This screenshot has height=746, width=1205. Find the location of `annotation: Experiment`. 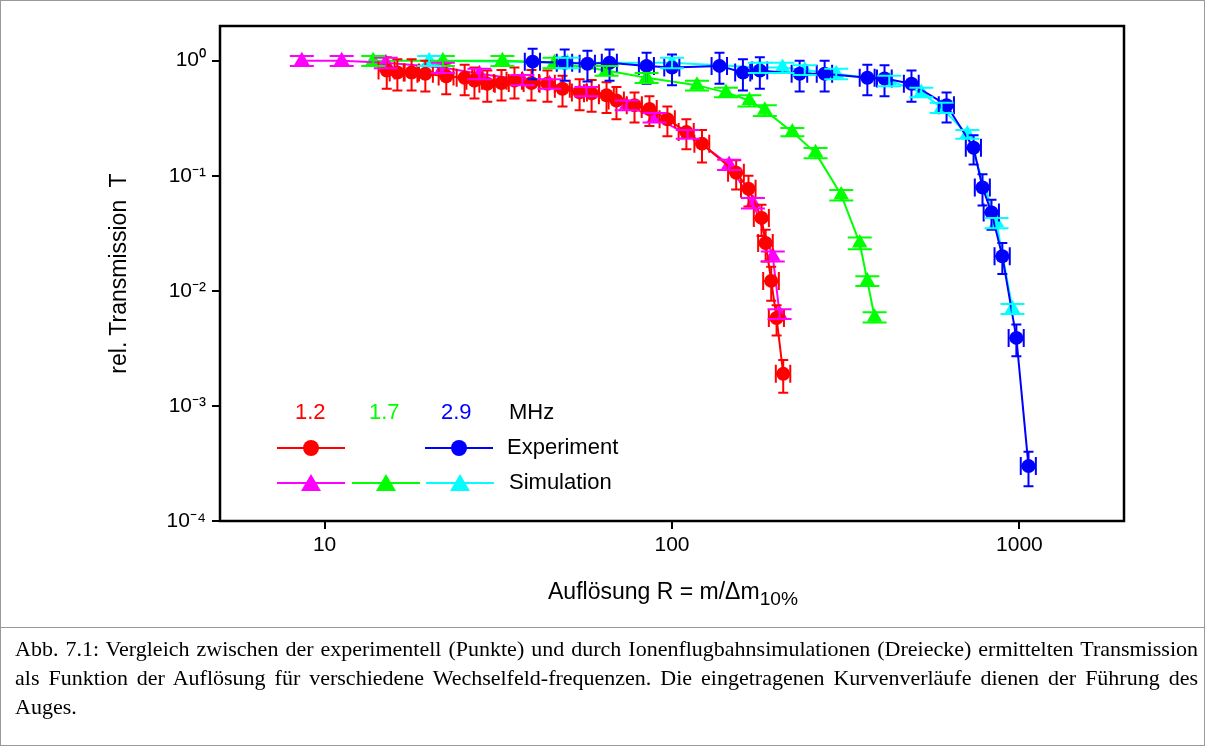

annotation: Experiment is located at coordinates (563, 447).